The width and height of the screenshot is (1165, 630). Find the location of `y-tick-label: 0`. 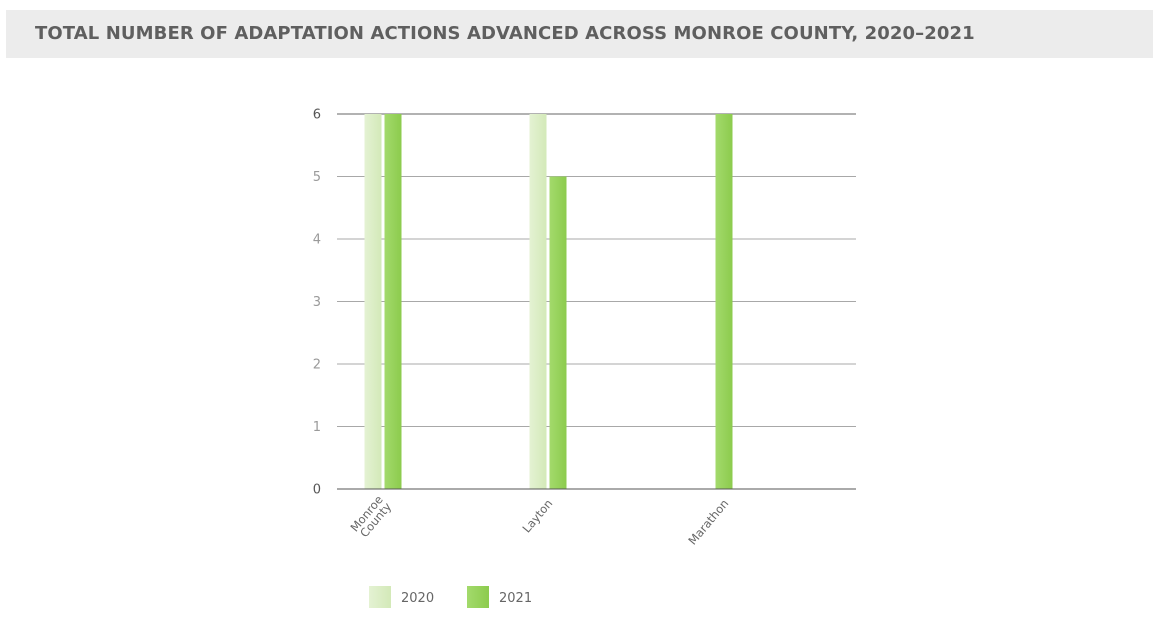

y-tick-label: 0 is located at coordinates (317, 490).